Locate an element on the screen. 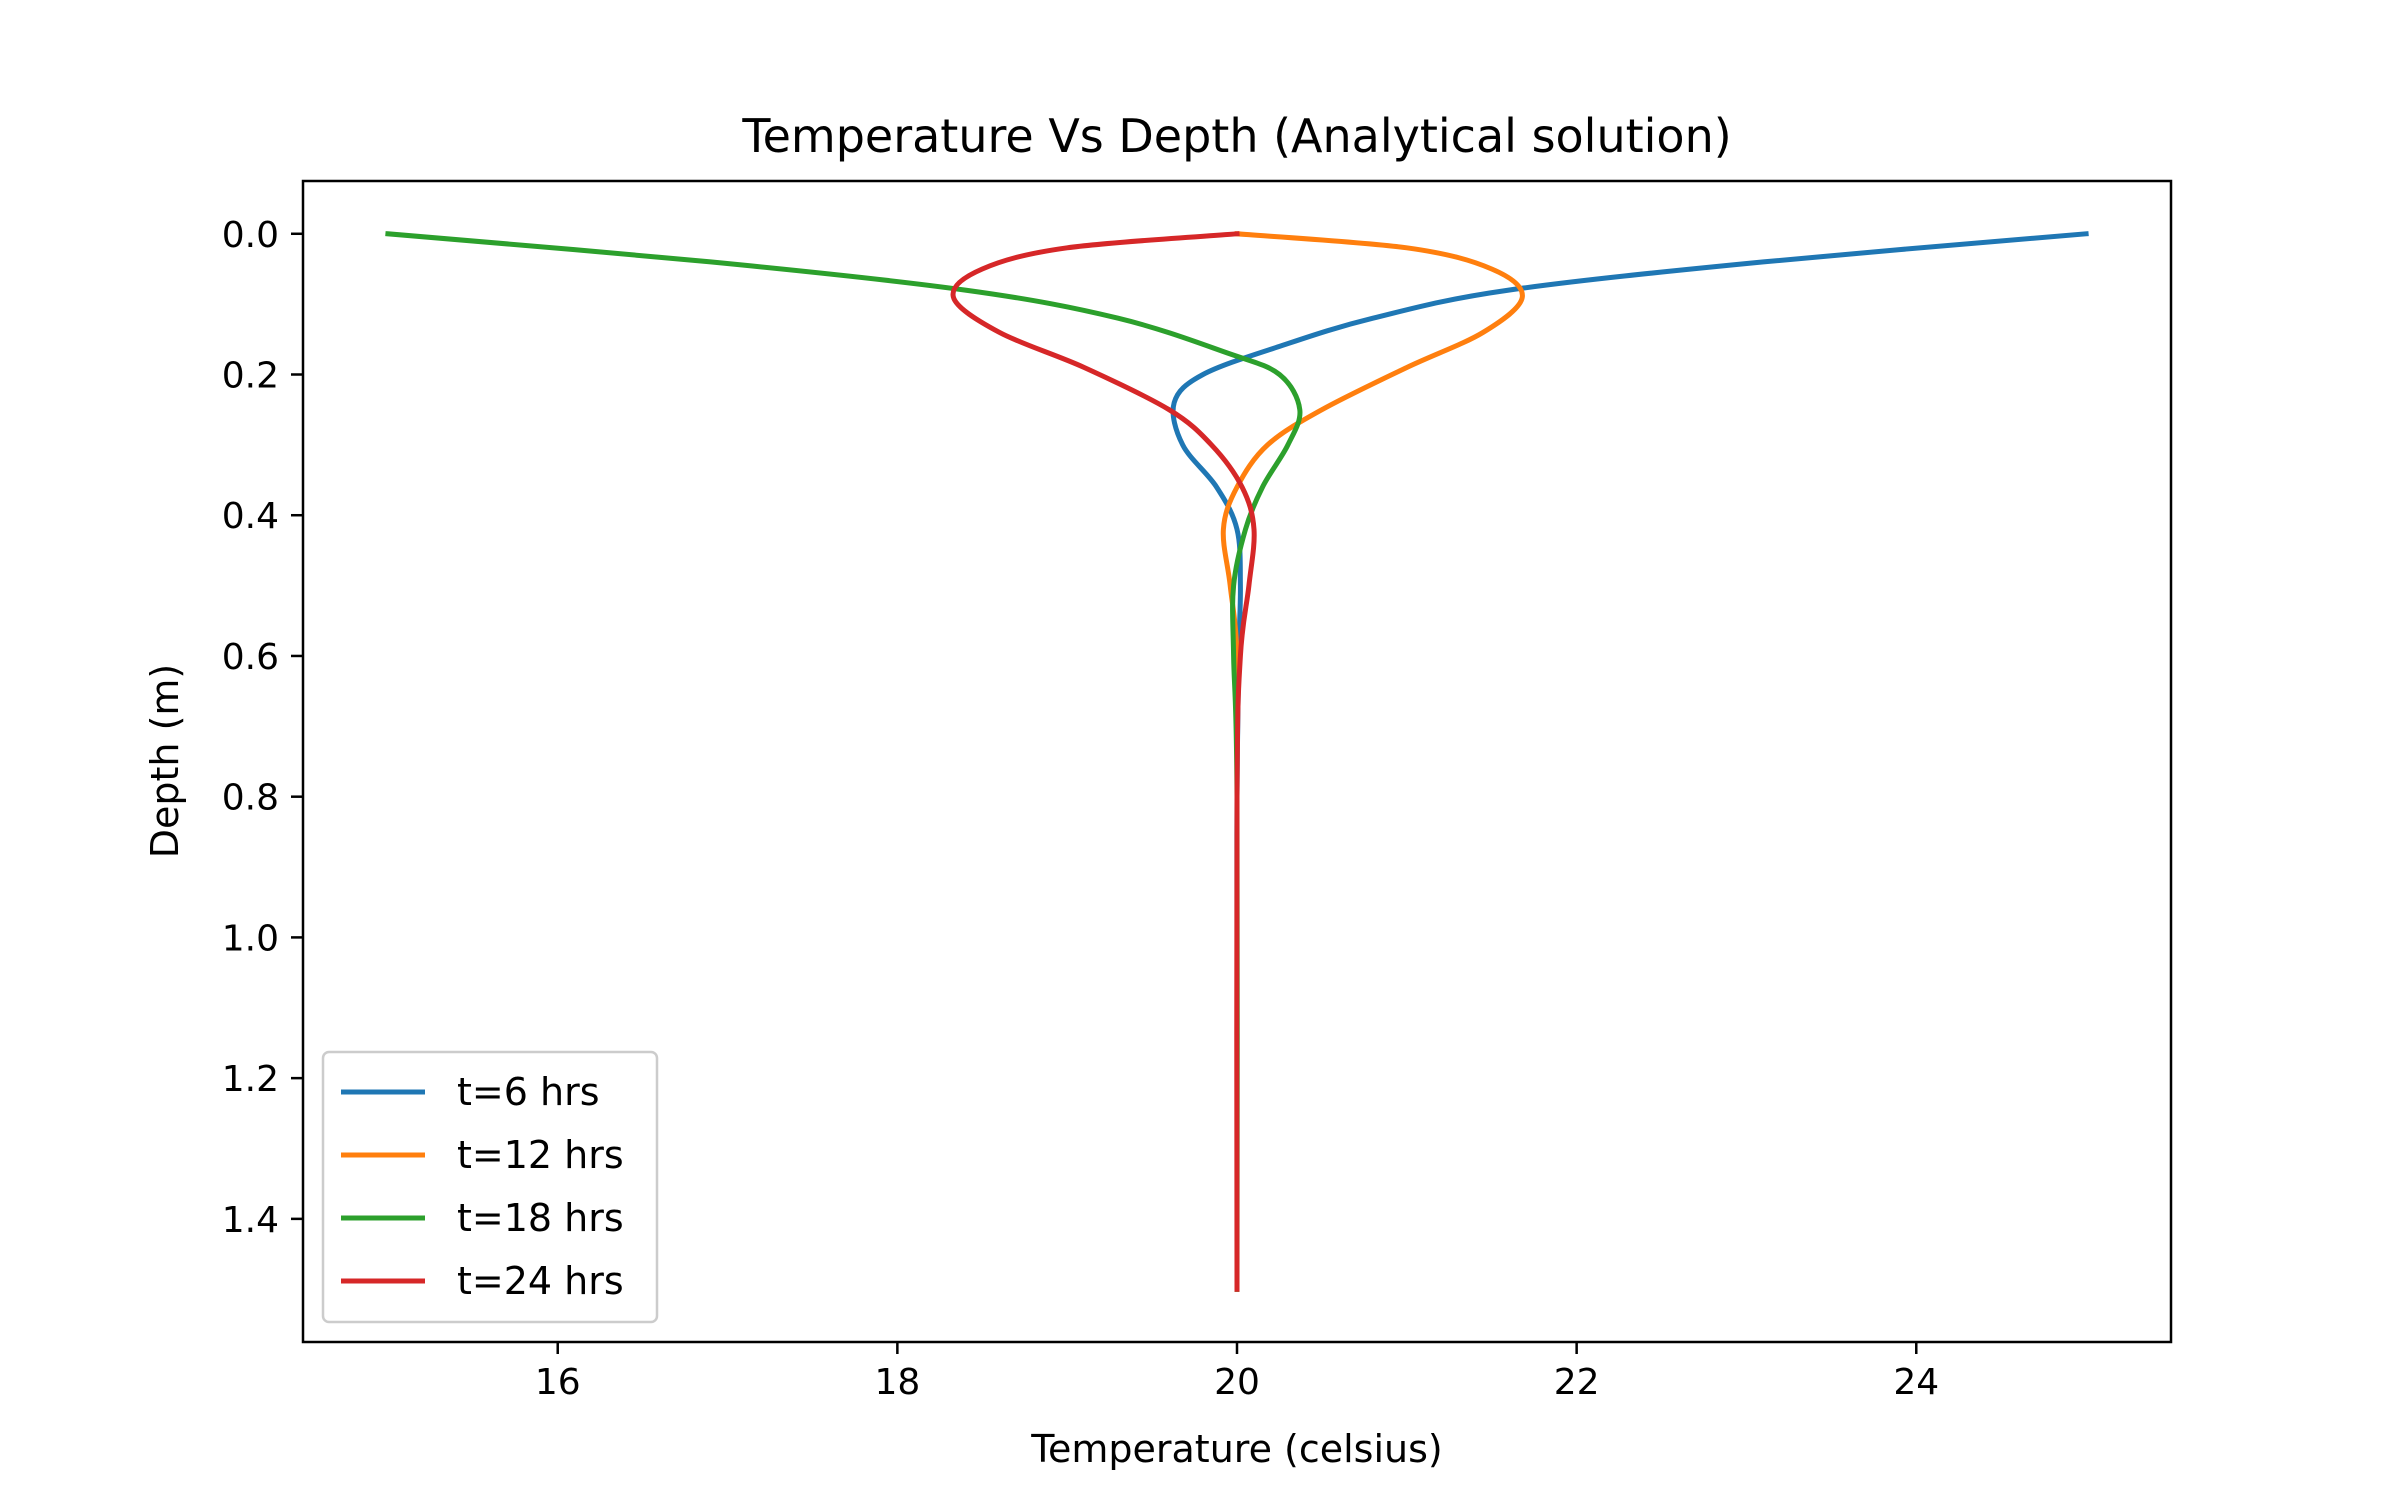 The image size is (2400, 1500). x-axis-ticks: 16 18 20 22 24 is located at coordinates (1237, 1372).